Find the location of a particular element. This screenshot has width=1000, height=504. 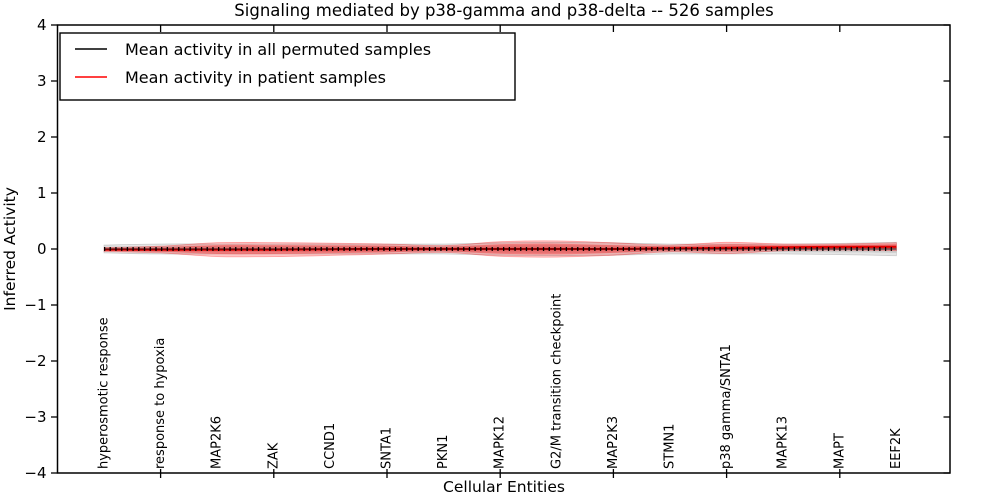

x-category-label: ZAK is located at coordinates (273, 455).